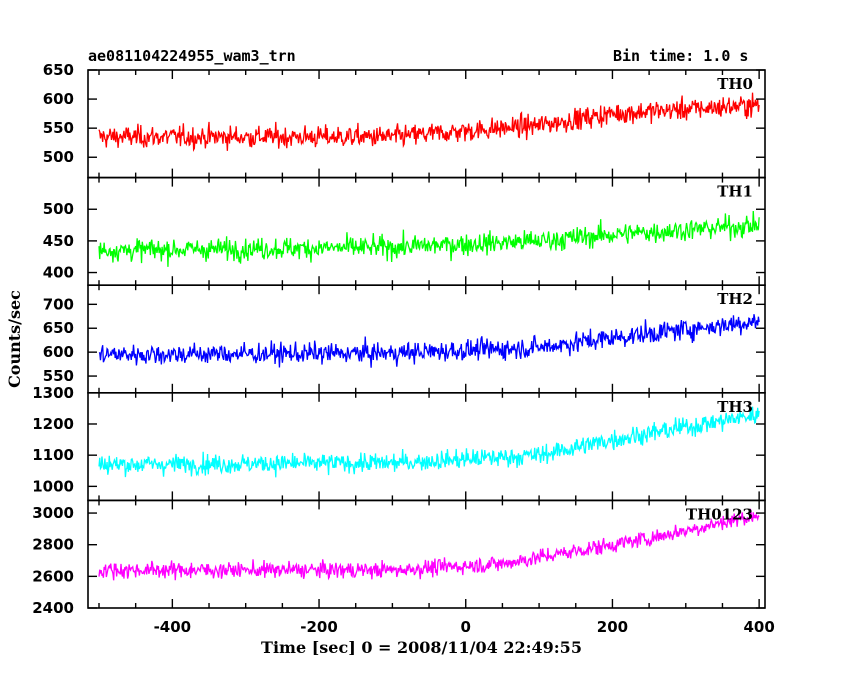 Image resolution: width=850 pixels, height=680 pixels. I want to click on panel-label-th2: TH2, so click(735, 299).